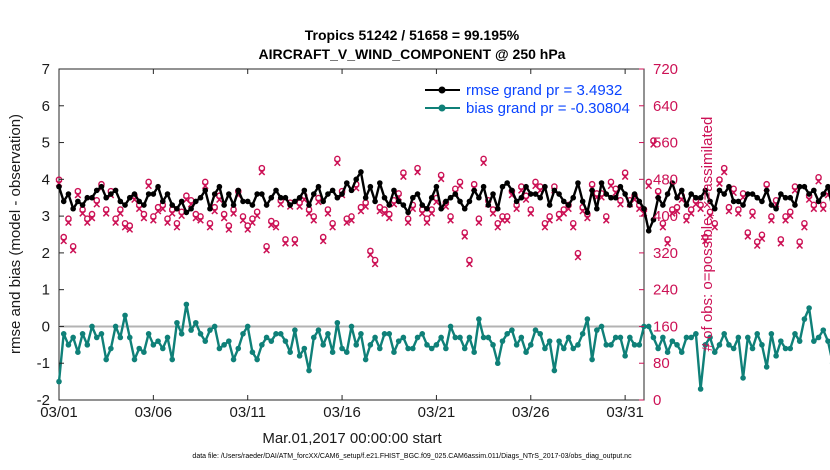  I want to click on y-right-tick-label: 0, so click(657, 400).